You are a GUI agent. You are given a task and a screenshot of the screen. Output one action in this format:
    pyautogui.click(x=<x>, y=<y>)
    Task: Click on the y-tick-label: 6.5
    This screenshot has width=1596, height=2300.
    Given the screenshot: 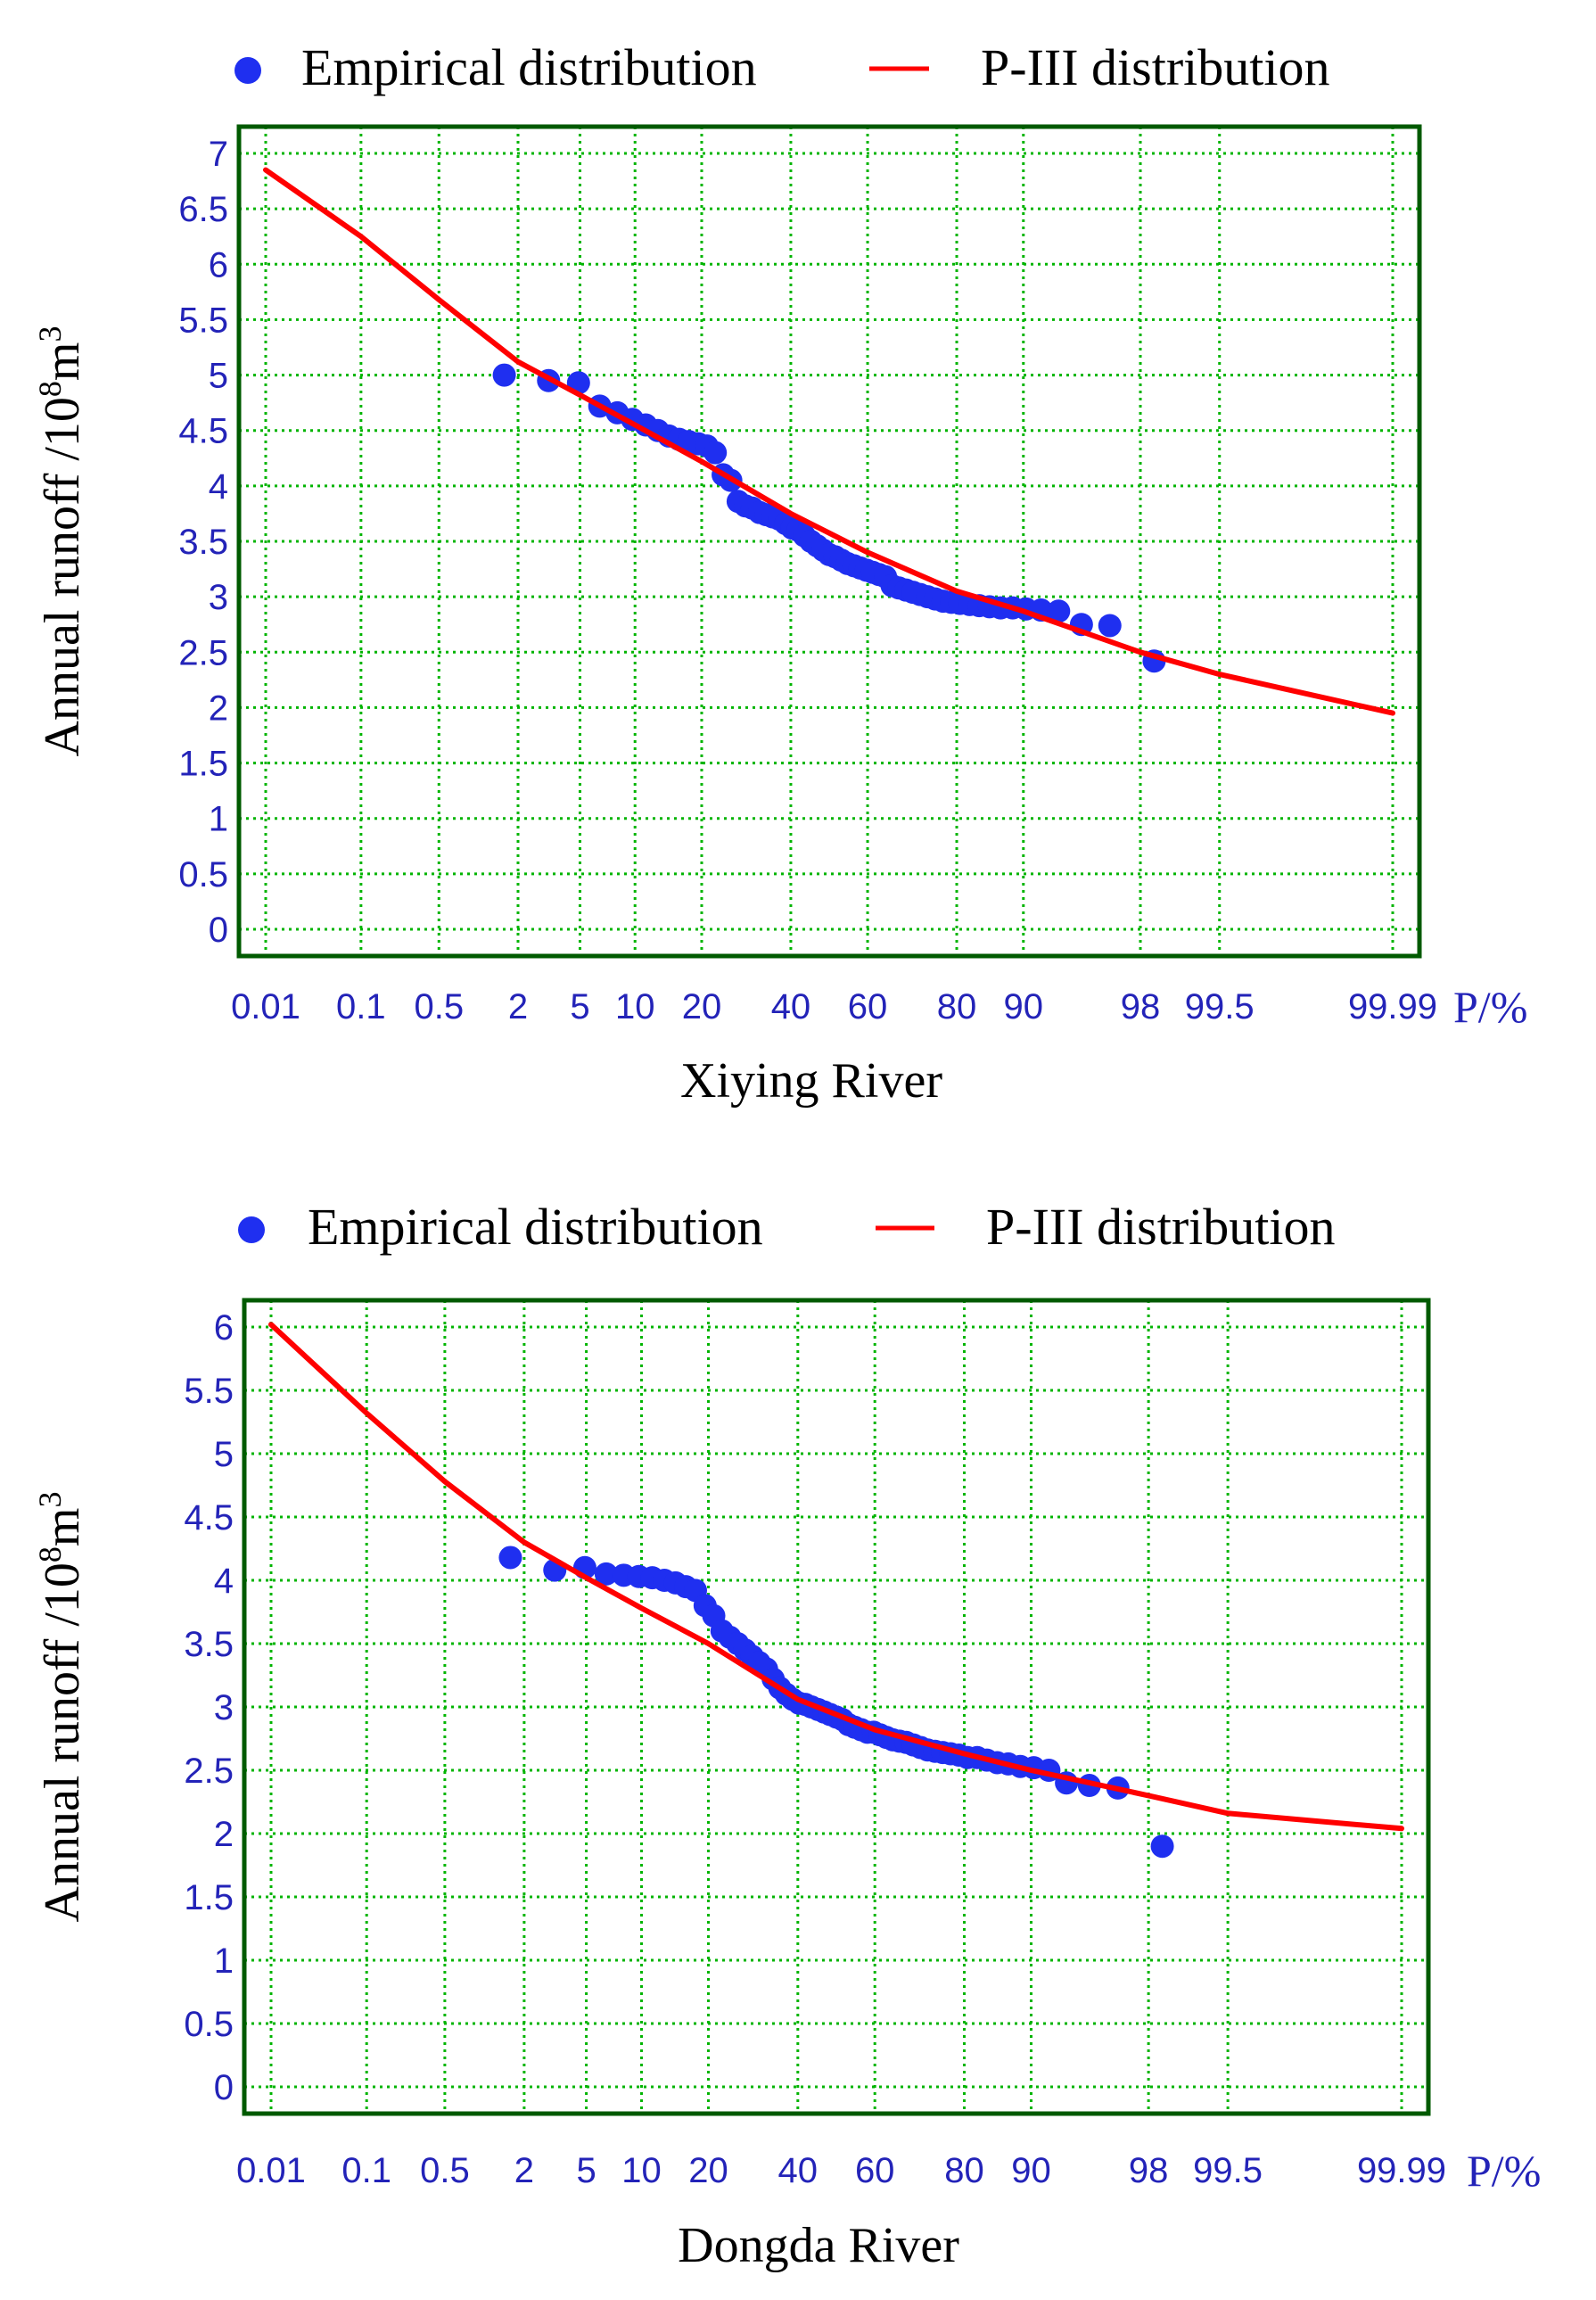 What is the action you would take?
    pyautogui.click(x=203, y=209)
    